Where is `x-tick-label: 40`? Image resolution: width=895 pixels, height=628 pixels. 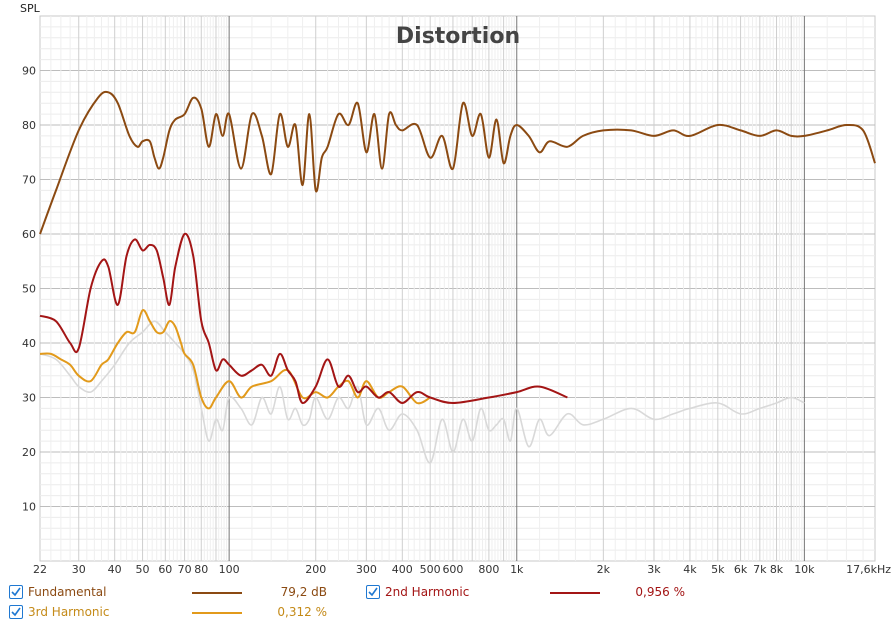 x-tick-label: 40 is located at coordinates (115, 569).